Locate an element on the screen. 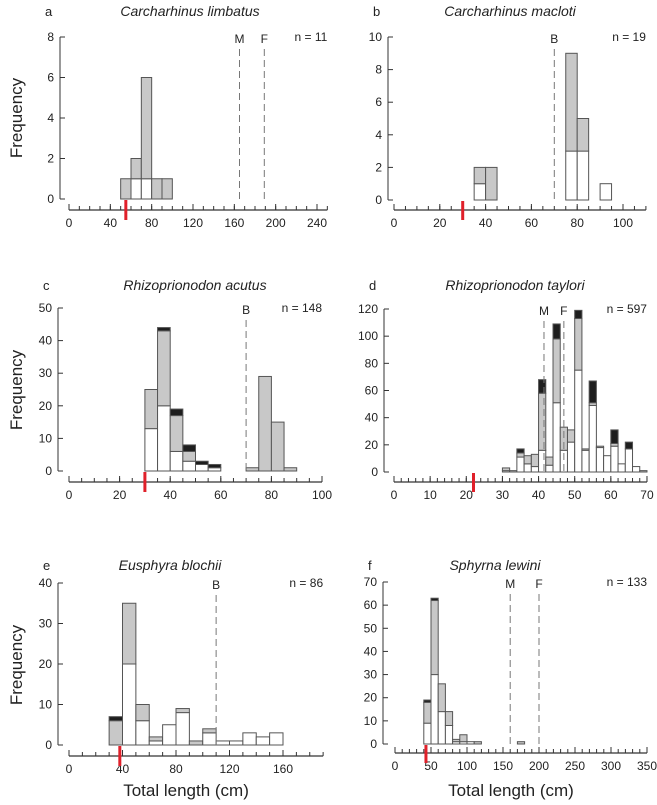 This screenshot has height=805, width=657. panel-letter: a is located at coordinates (49, 11).